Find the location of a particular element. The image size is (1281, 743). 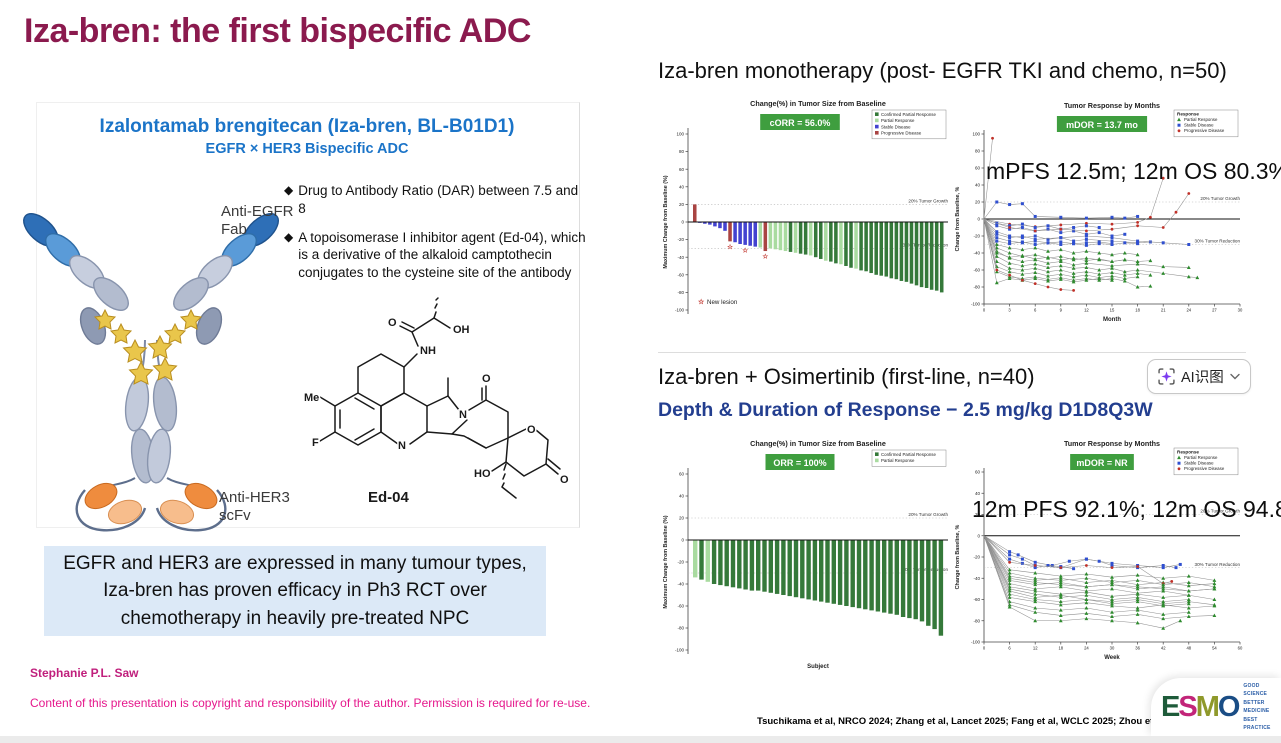

svg-text: 27 is located at coordinates (1214, 310).